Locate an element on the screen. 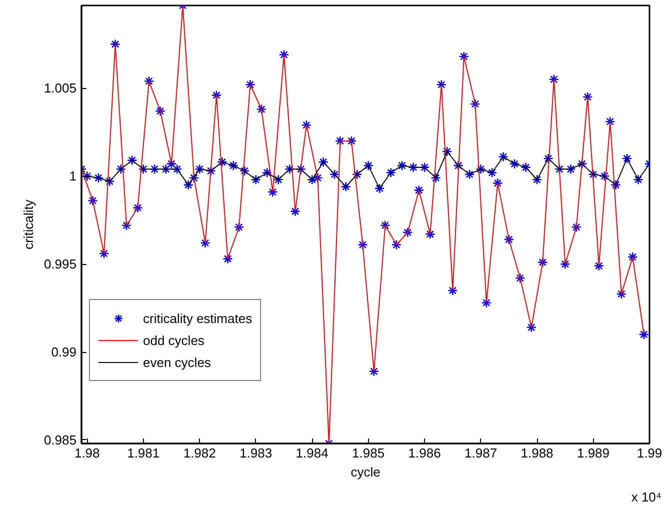 This screenshot has height=509, width=666. x-tick-label: 1.987 is located at coordinates (481, 453).